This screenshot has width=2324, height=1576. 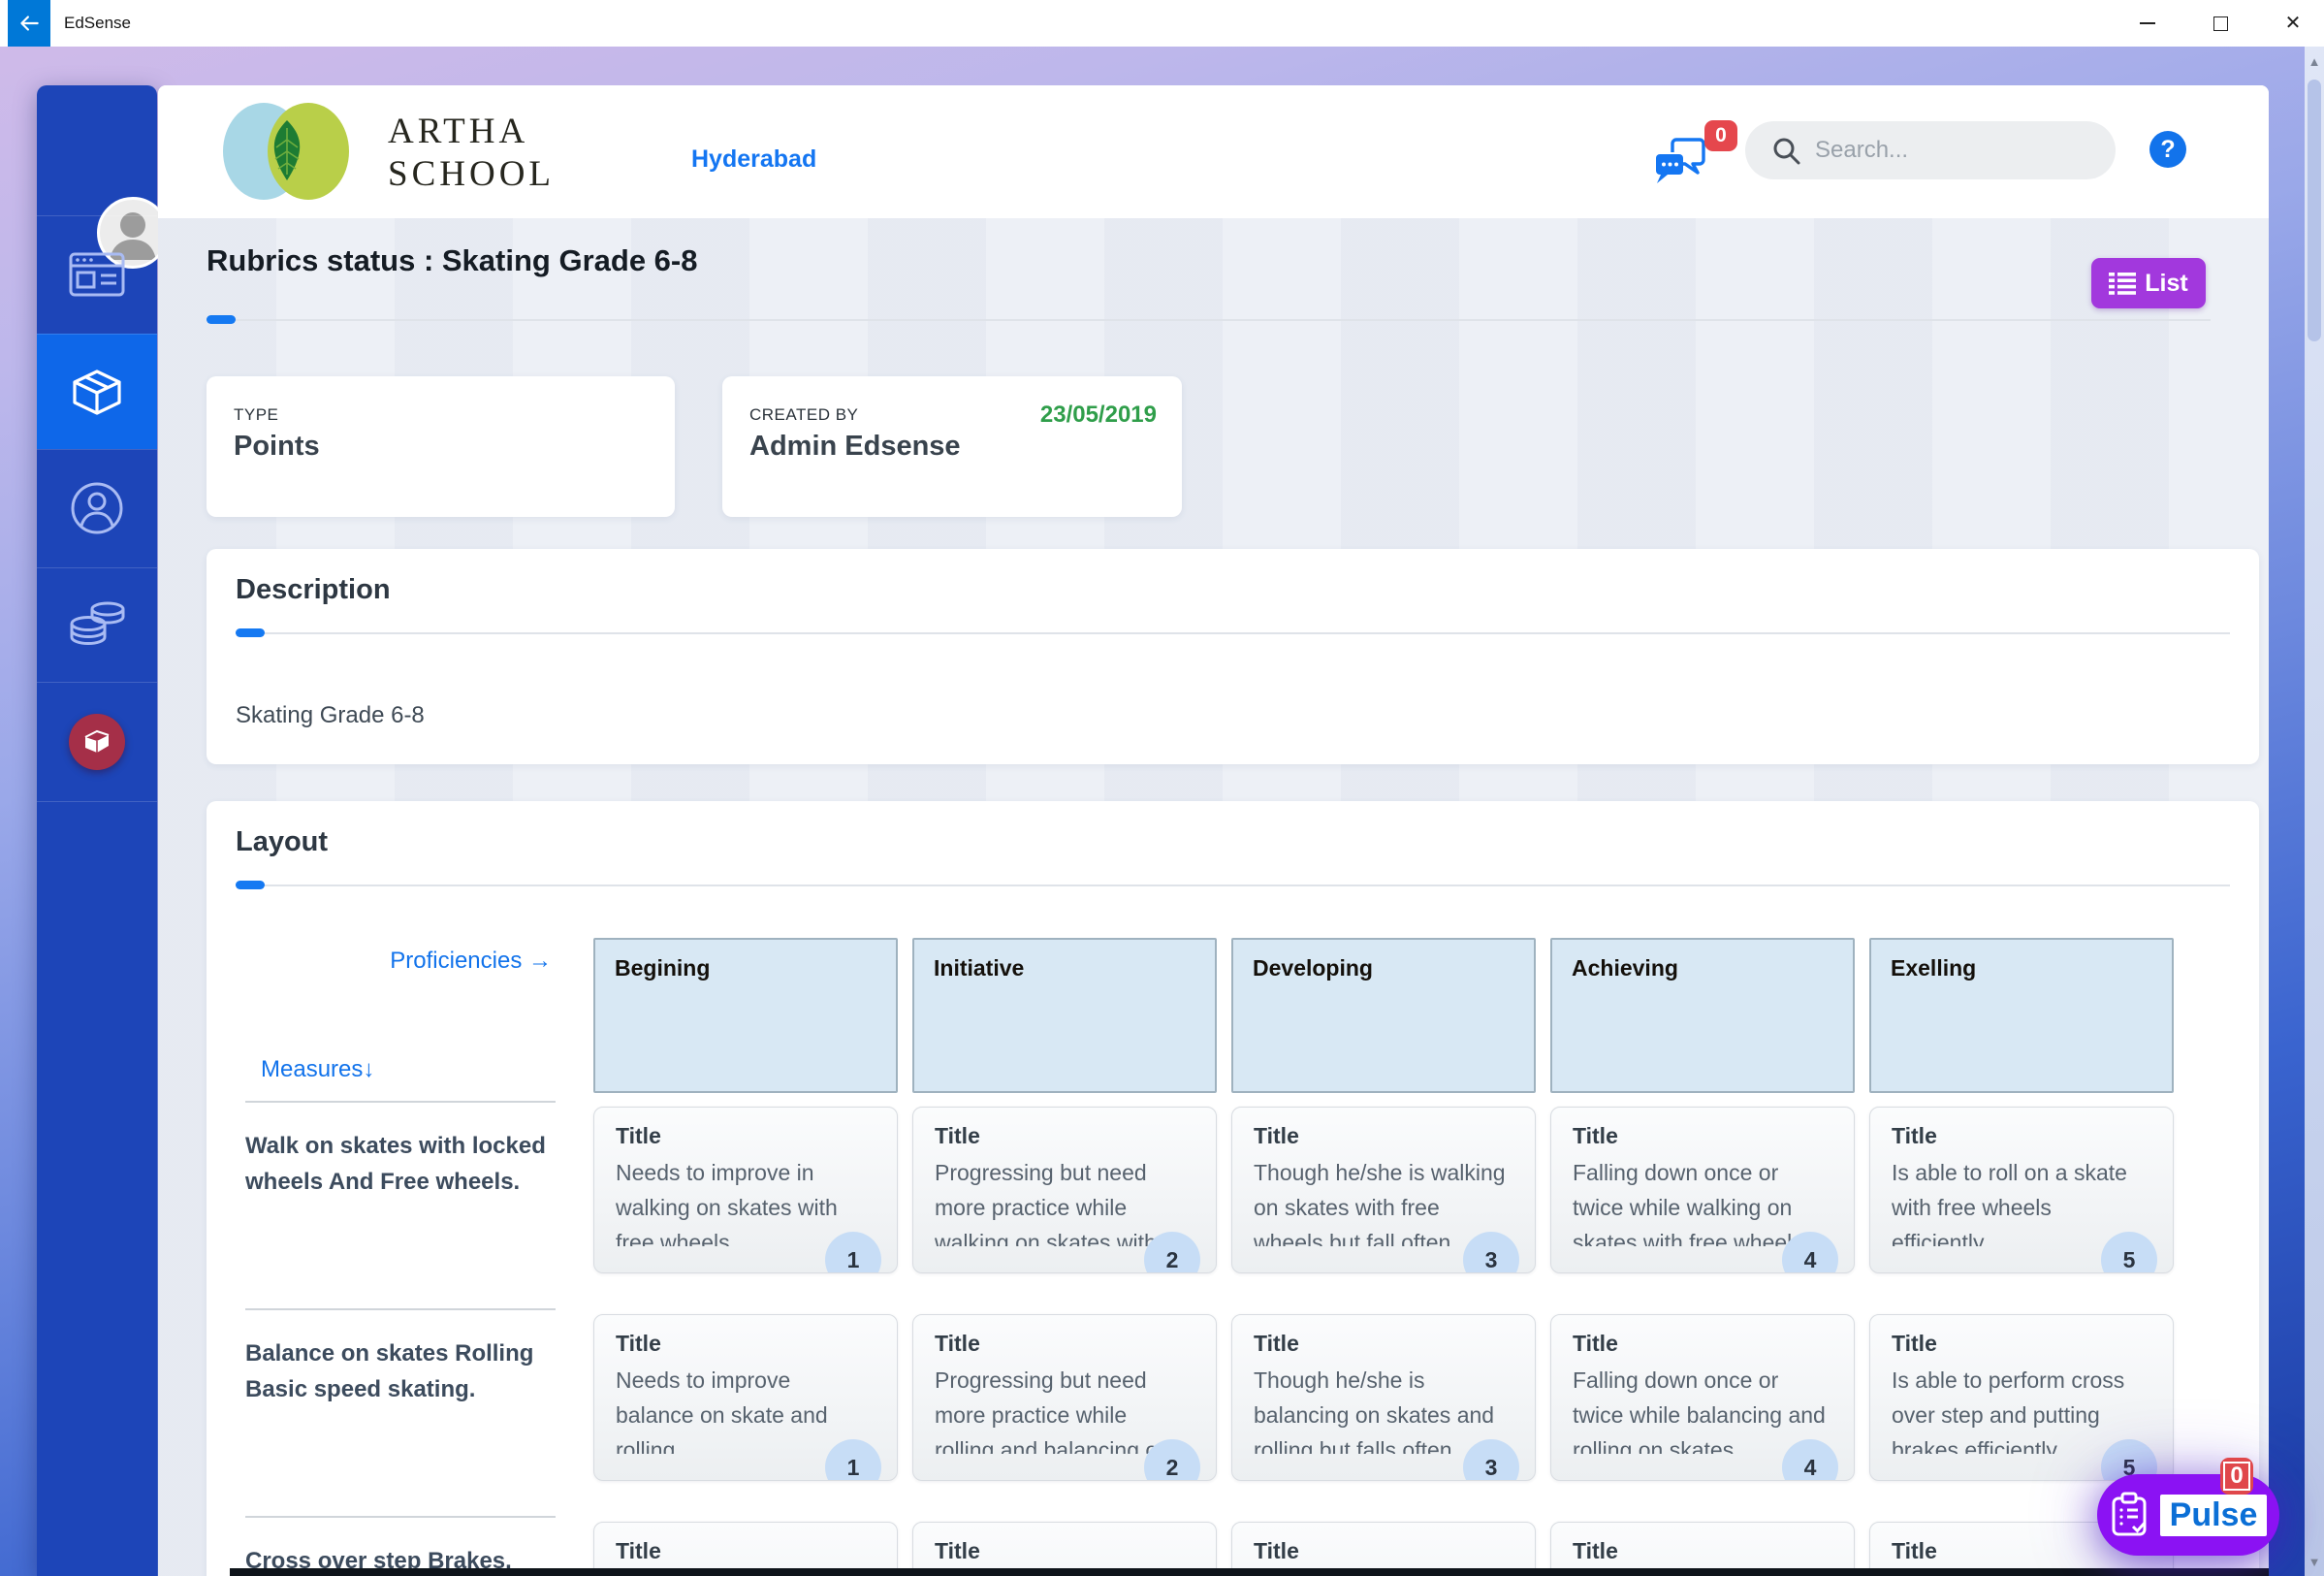 I want to click on pulse-badge: 0, so click(x=2237, y=1476).